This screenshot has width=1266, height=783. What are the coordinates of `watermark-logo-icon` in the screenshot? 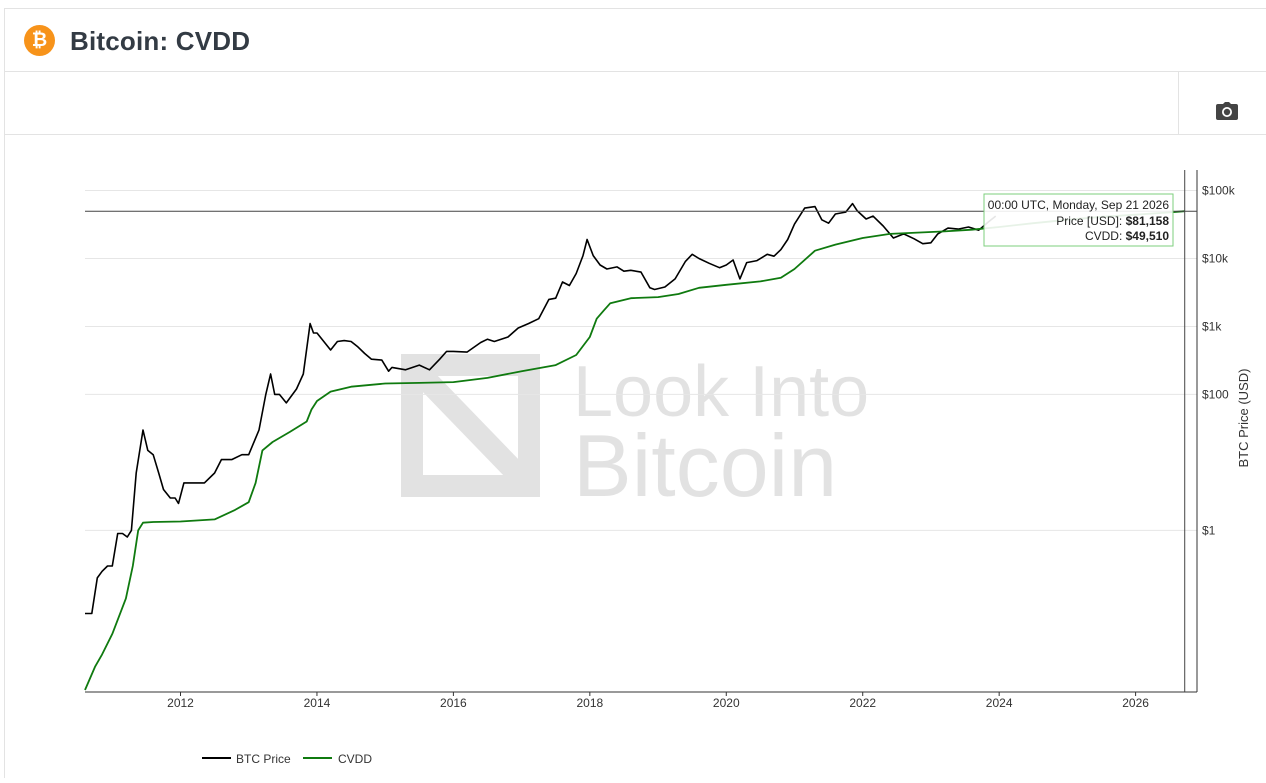 It's located at (470, 425).